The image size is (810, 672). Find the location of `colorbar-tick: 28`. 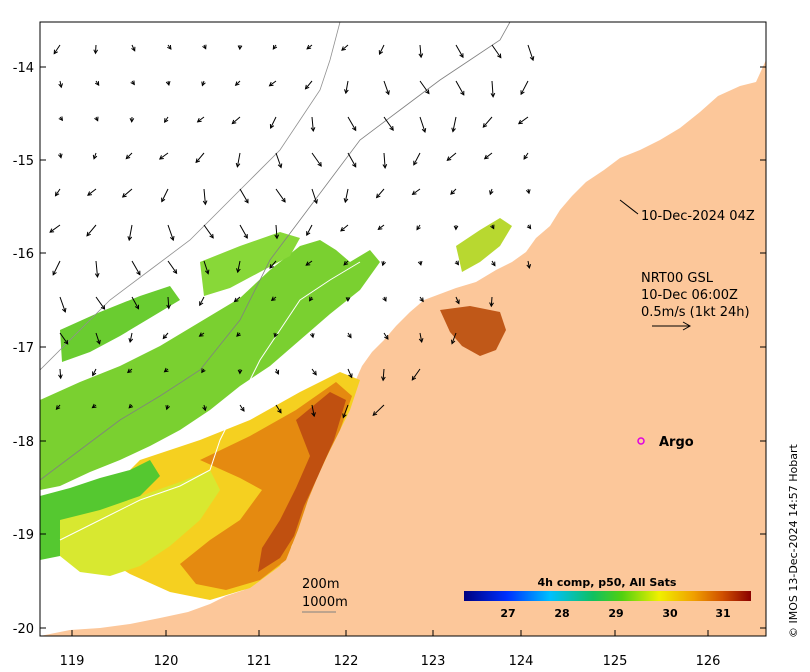

colorbar-tick: 28 is located at coordinates (561, 613).